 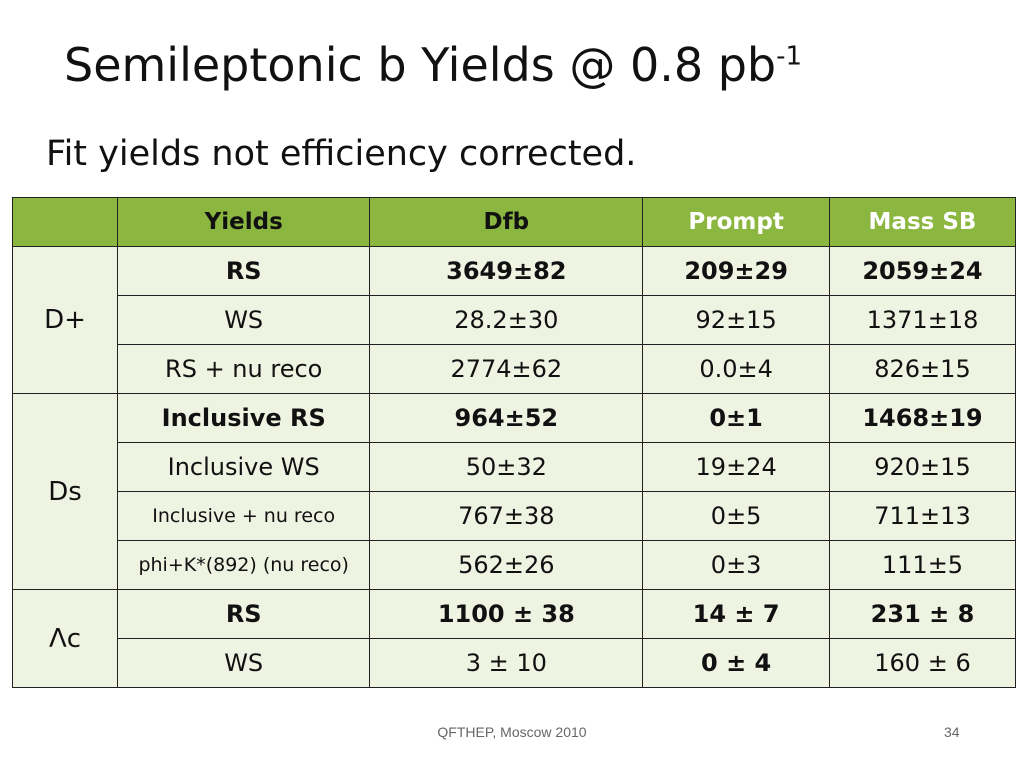 What do you see at coordinates (244, 418) in the screenshot?
I see `table-cell: Inclusive RS` at bounding box center [244, 418].